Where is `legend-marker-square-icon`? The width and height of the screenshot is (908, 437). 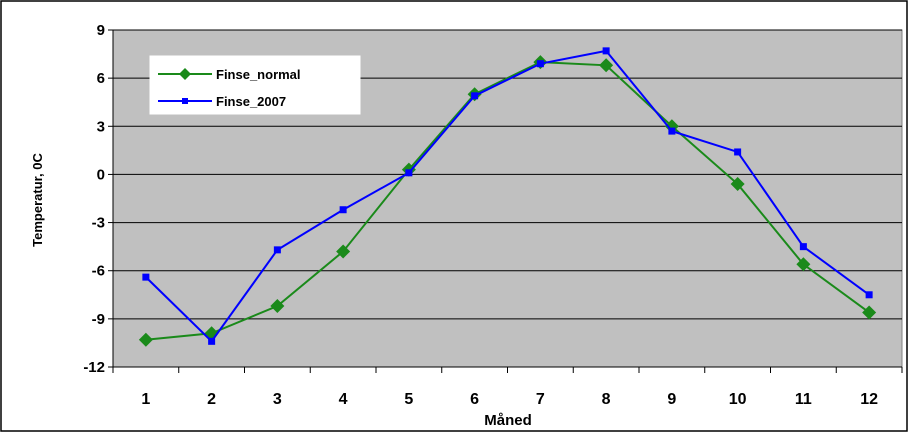
legend-marker-square-icon is located at coordinates (185, 101).